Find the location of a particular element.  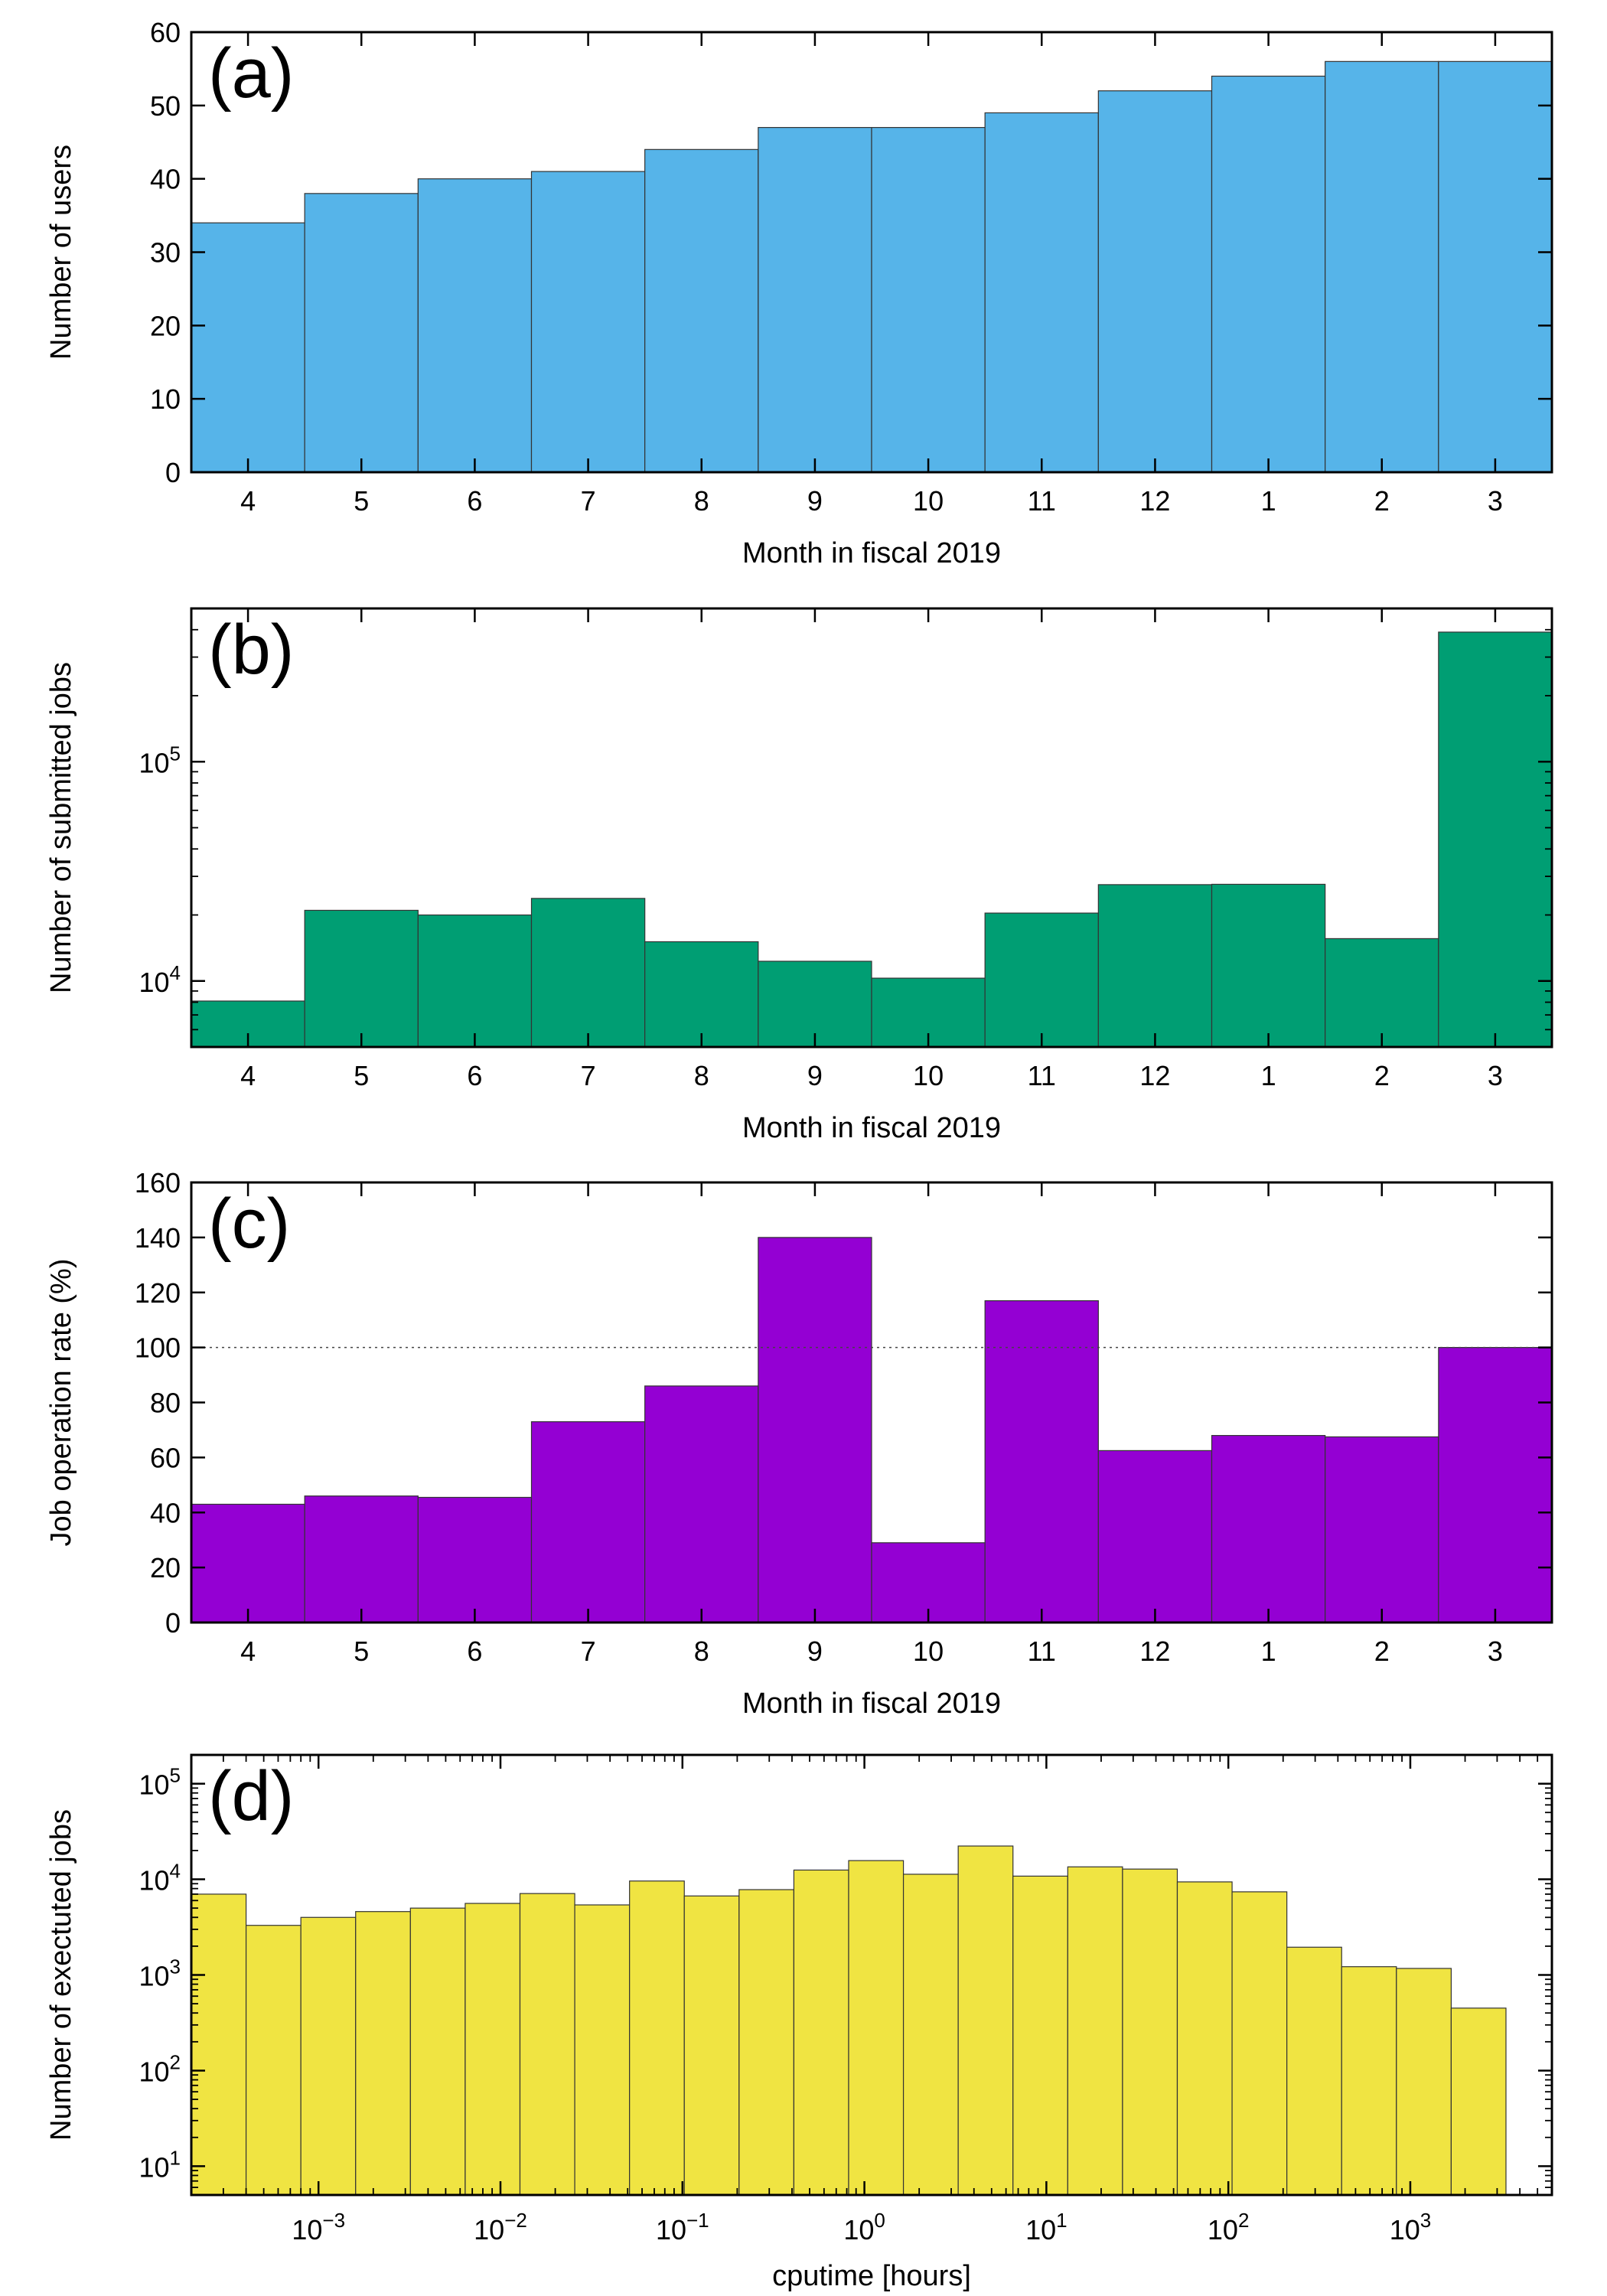

y-axis-label: Number of exectuted jobs is located at coordinates (61, 1975).